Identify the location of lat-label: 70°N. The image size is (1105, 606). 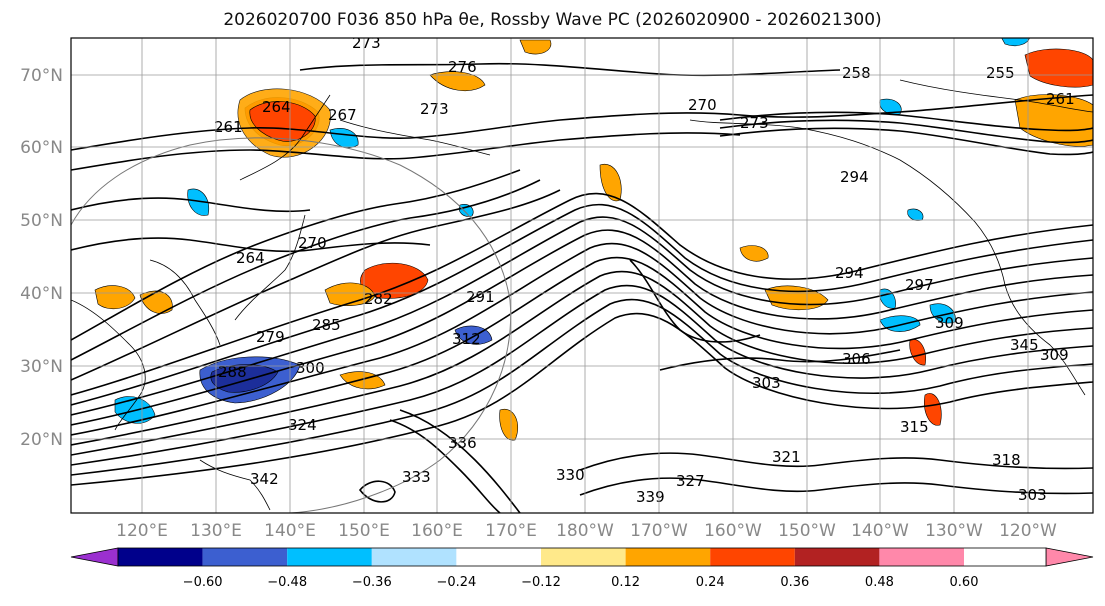
(41, 76).